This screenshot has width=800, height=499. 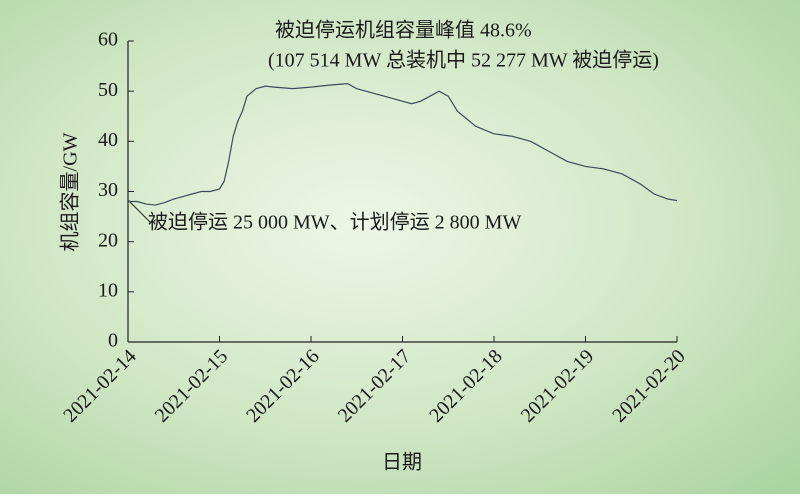 I want to click on y-tick-label: 40, so click(x=108, y=140).